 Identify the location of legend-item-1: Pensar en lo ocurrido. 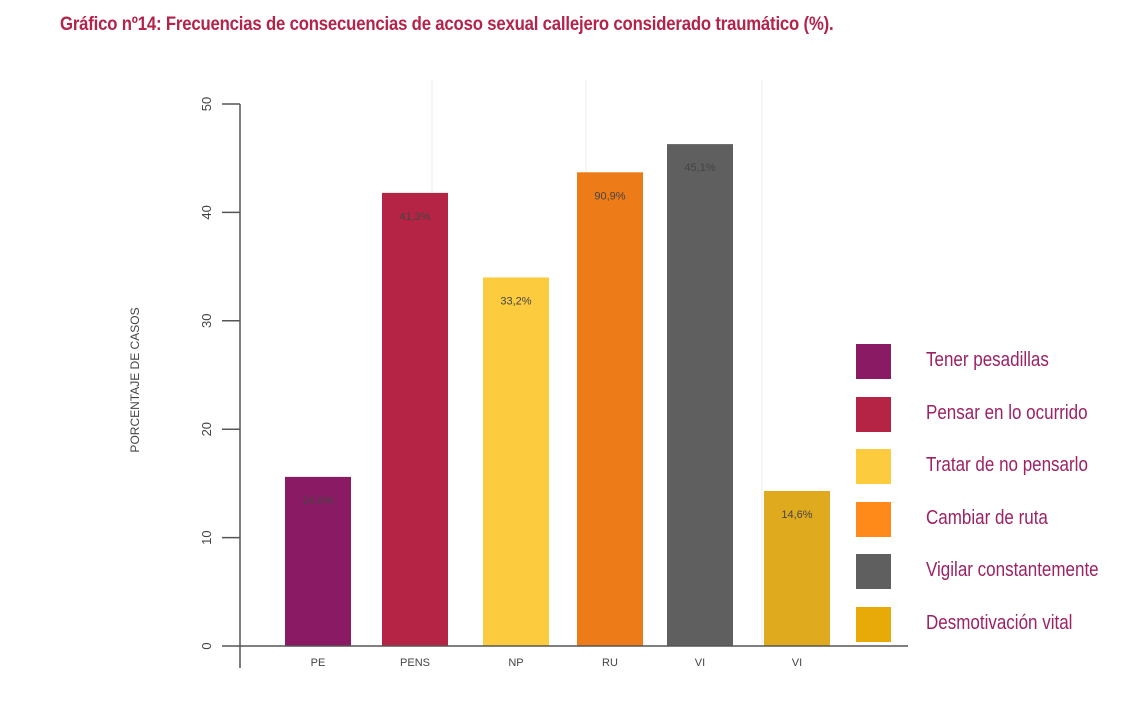
(991, 414).